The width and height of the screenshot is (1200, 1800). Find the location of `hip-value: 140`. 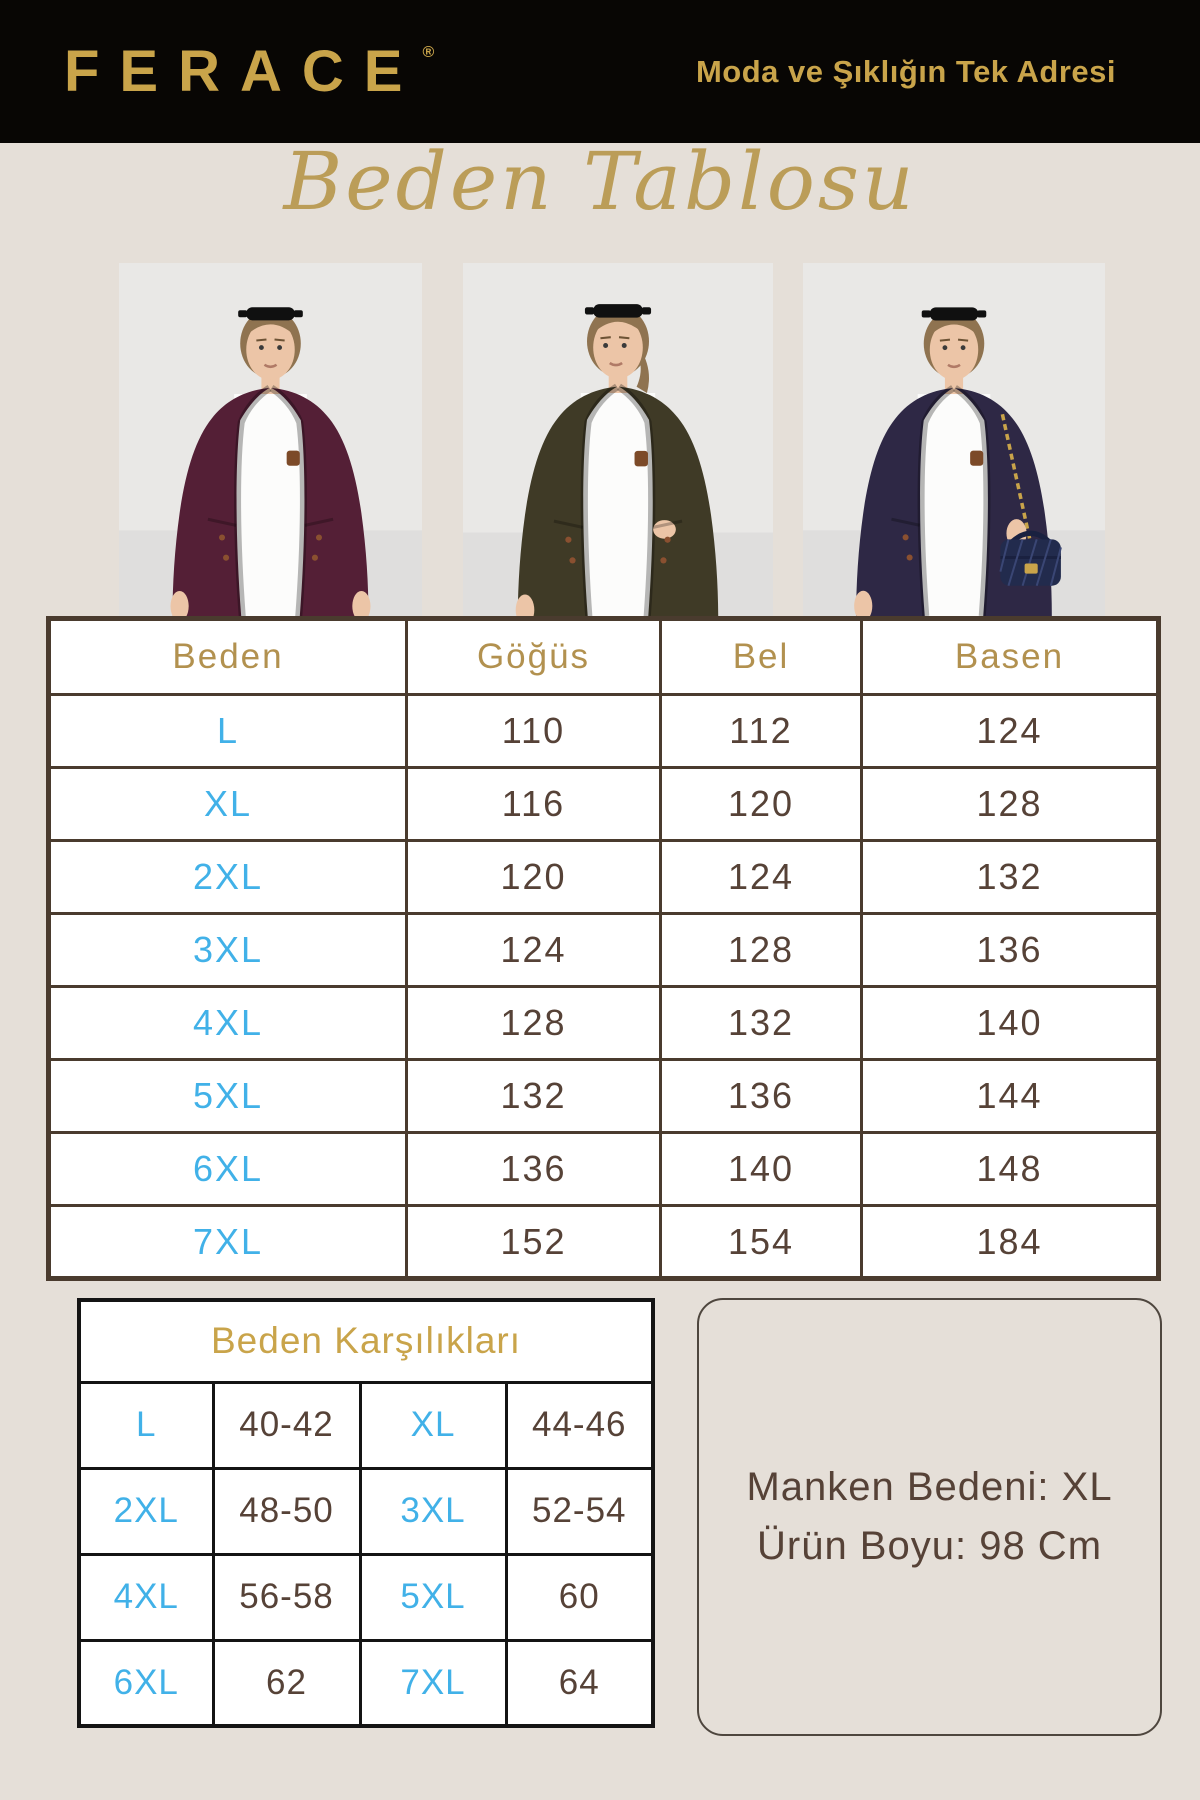

hip-value: 140 is located at coordinates (1010, 1023).